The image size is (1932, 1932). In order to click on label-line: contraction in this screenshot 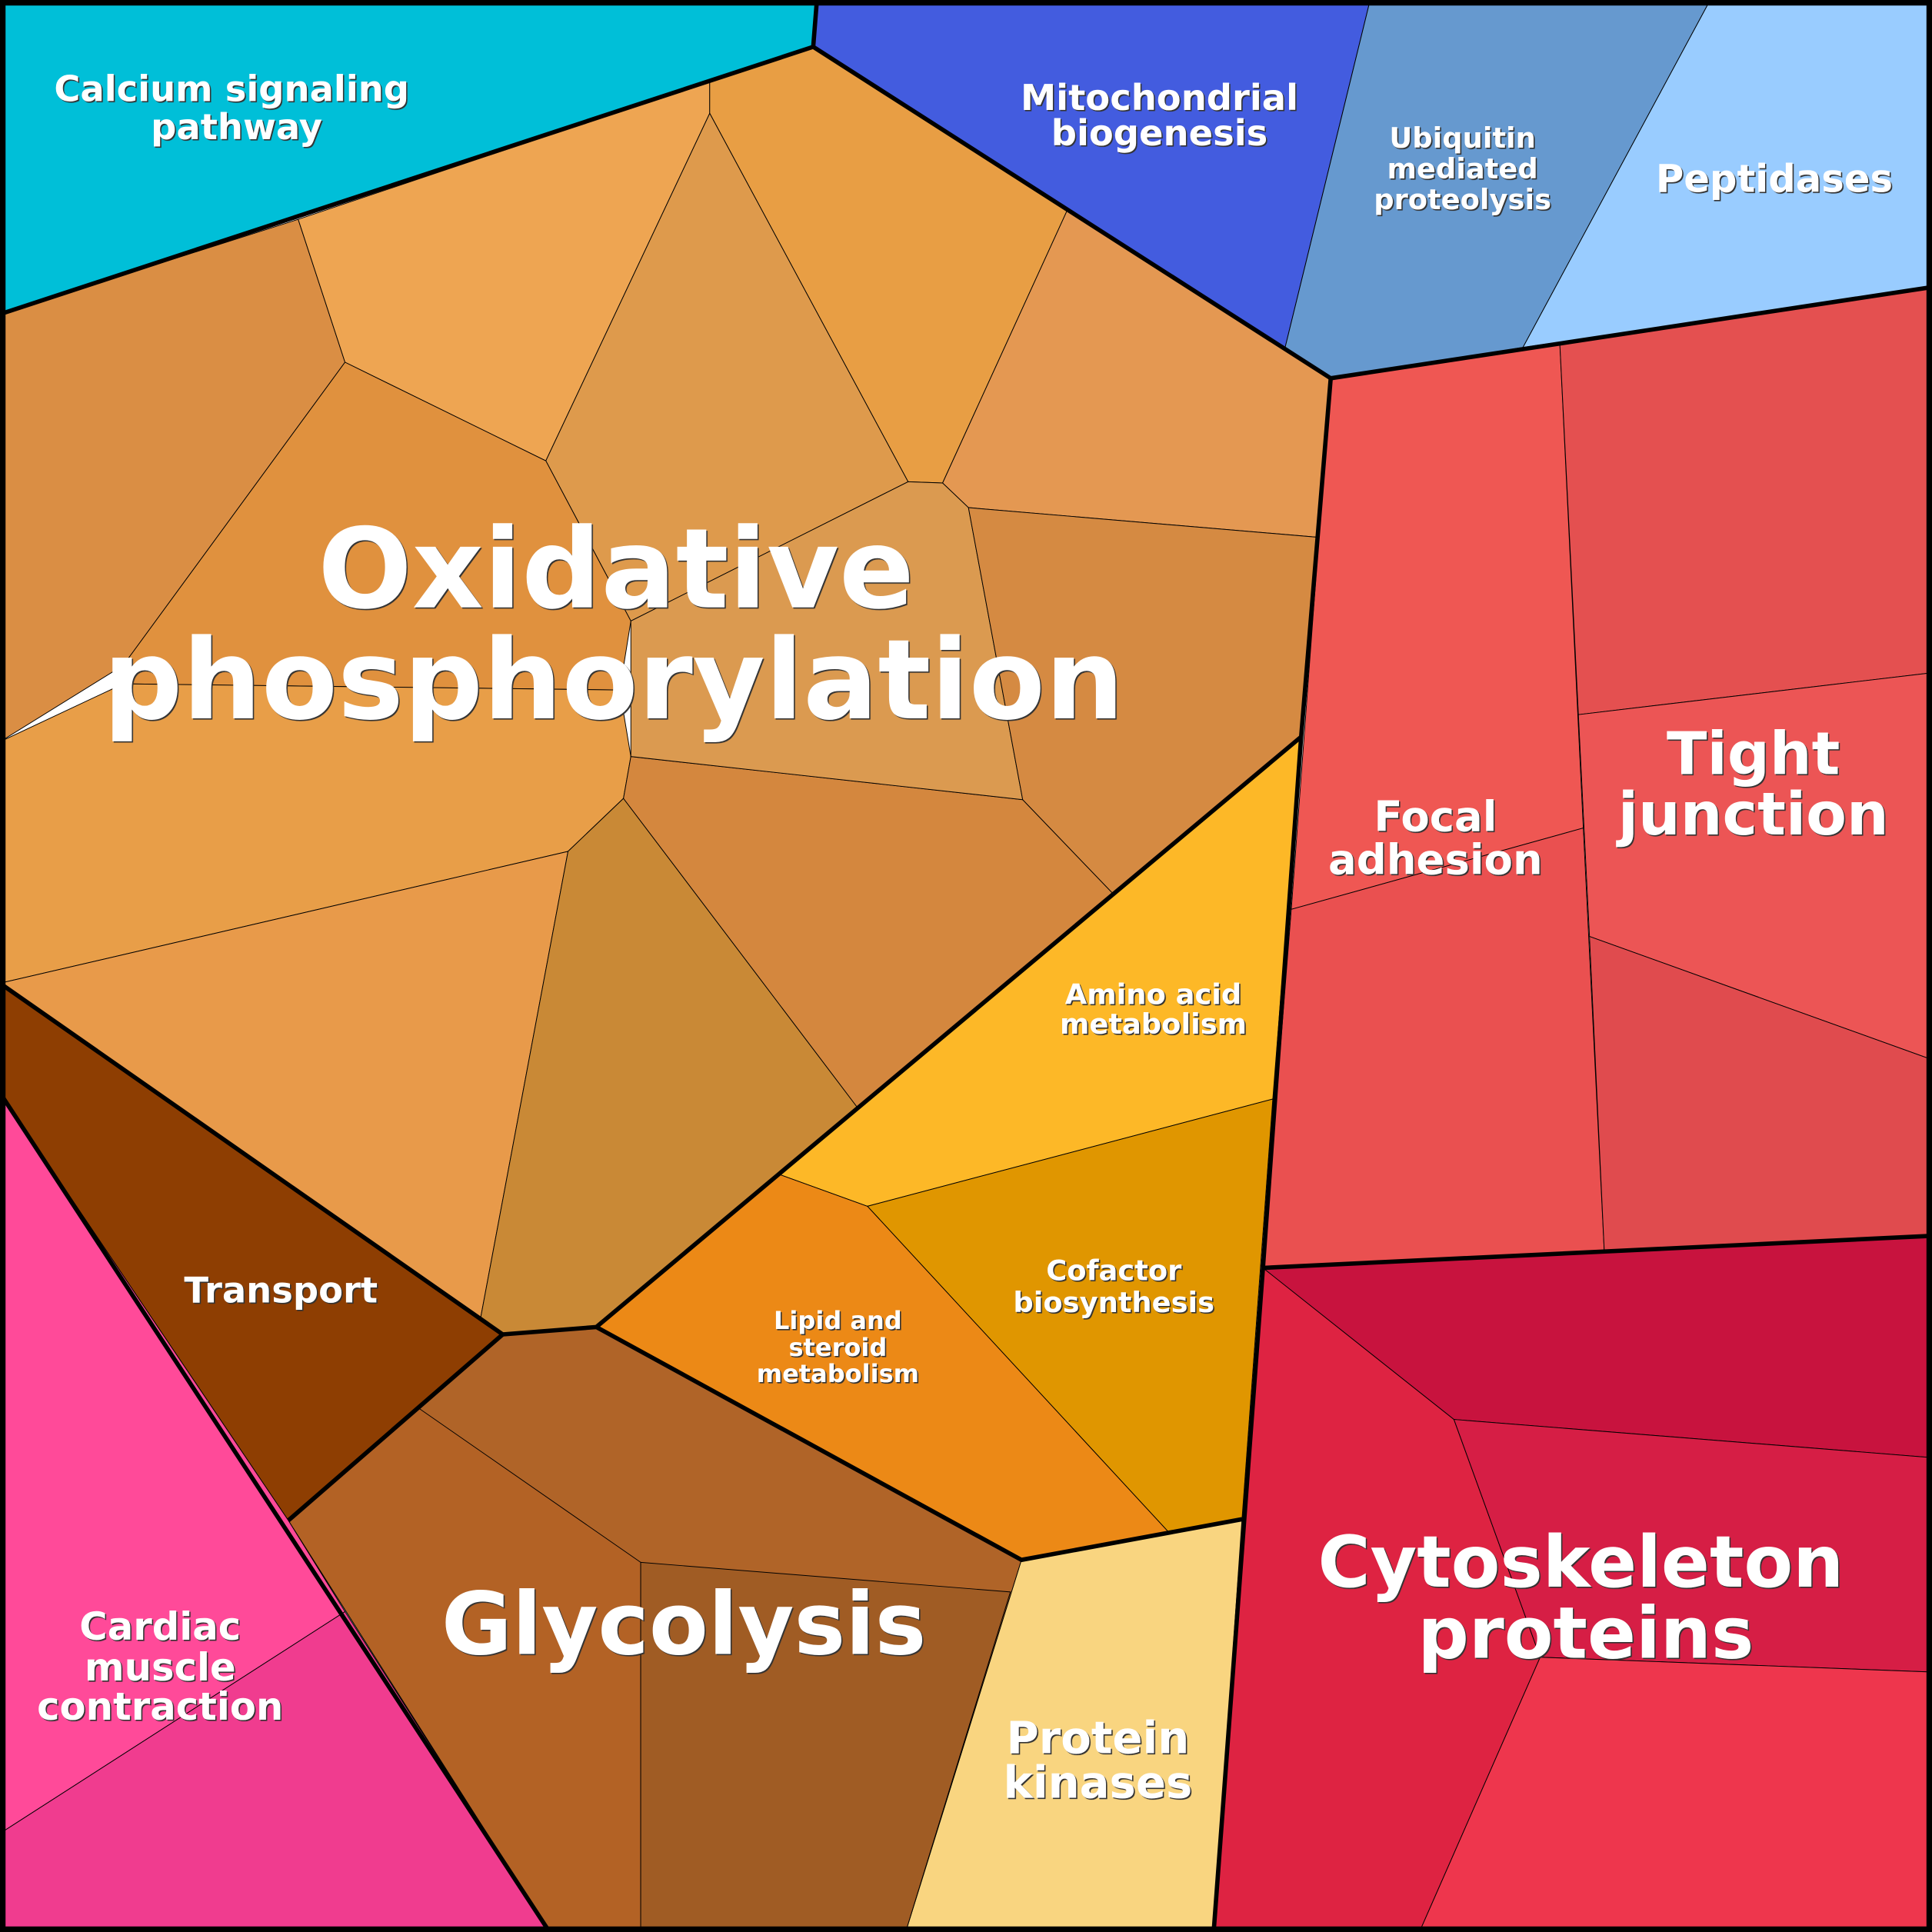, I will do `click(160, 1706)`.